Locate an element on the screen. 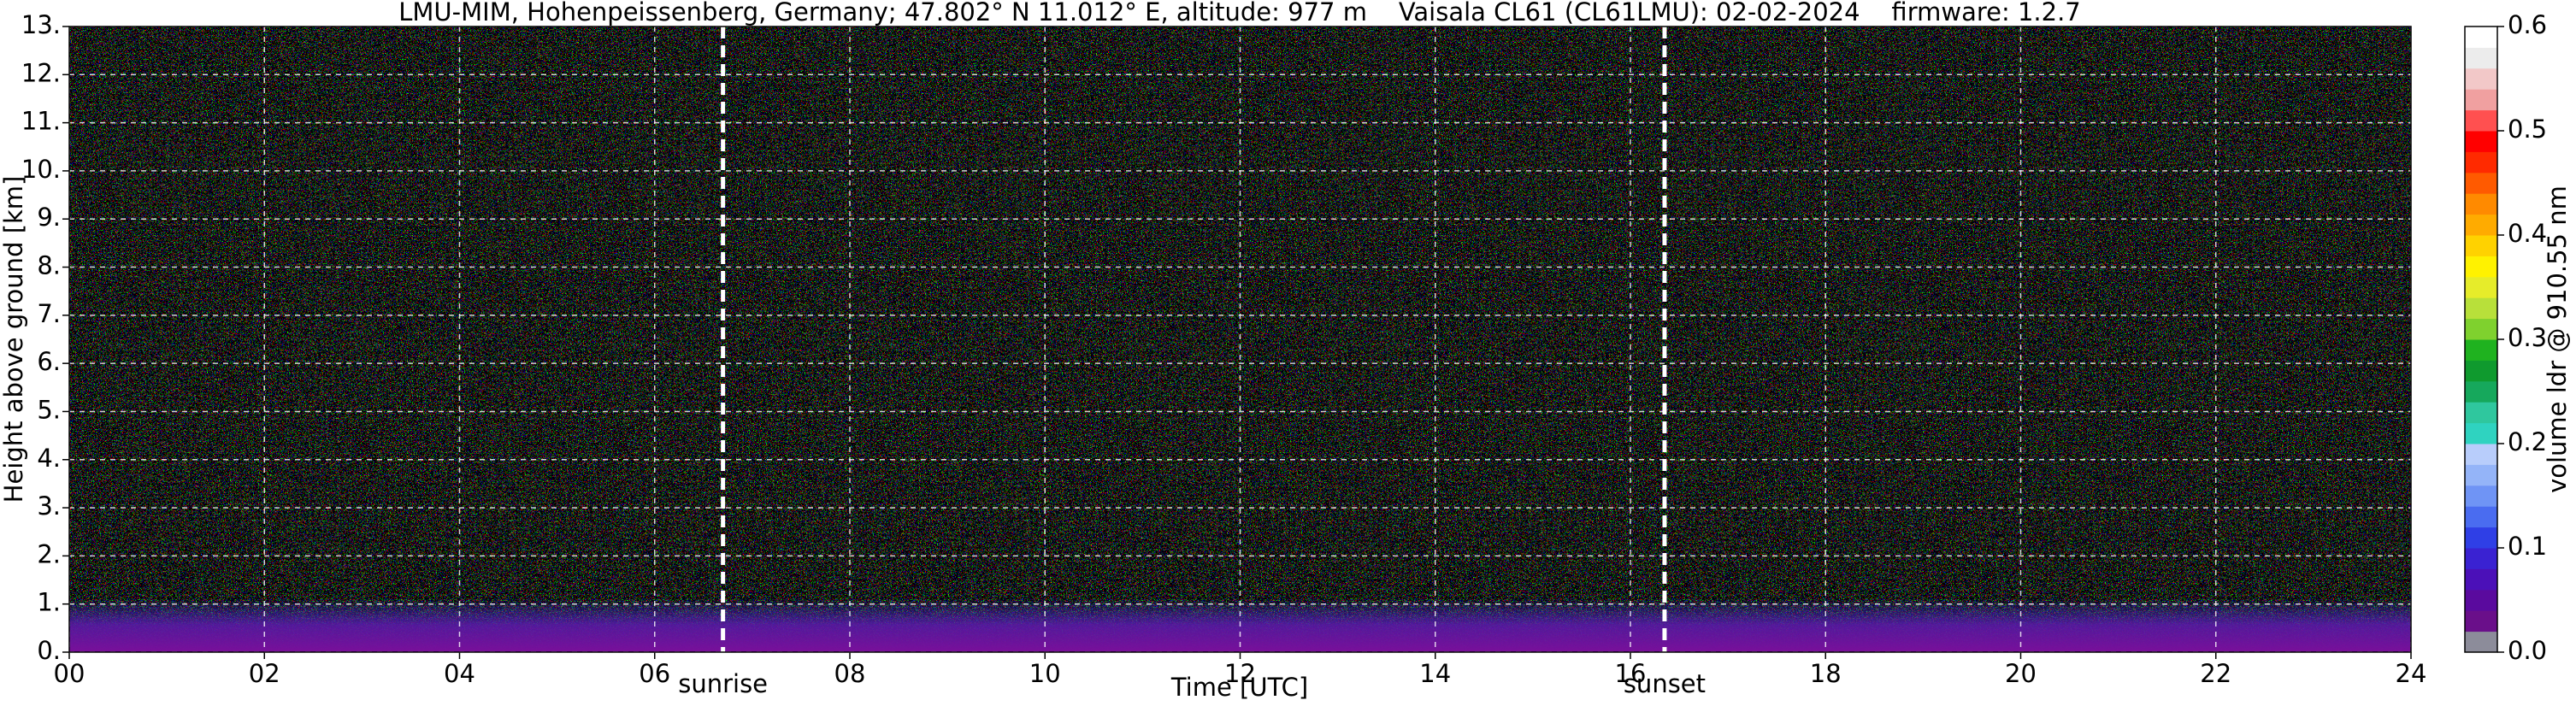  colorbar-tick-label: 0.4 is located at coordinates (2527, 233).